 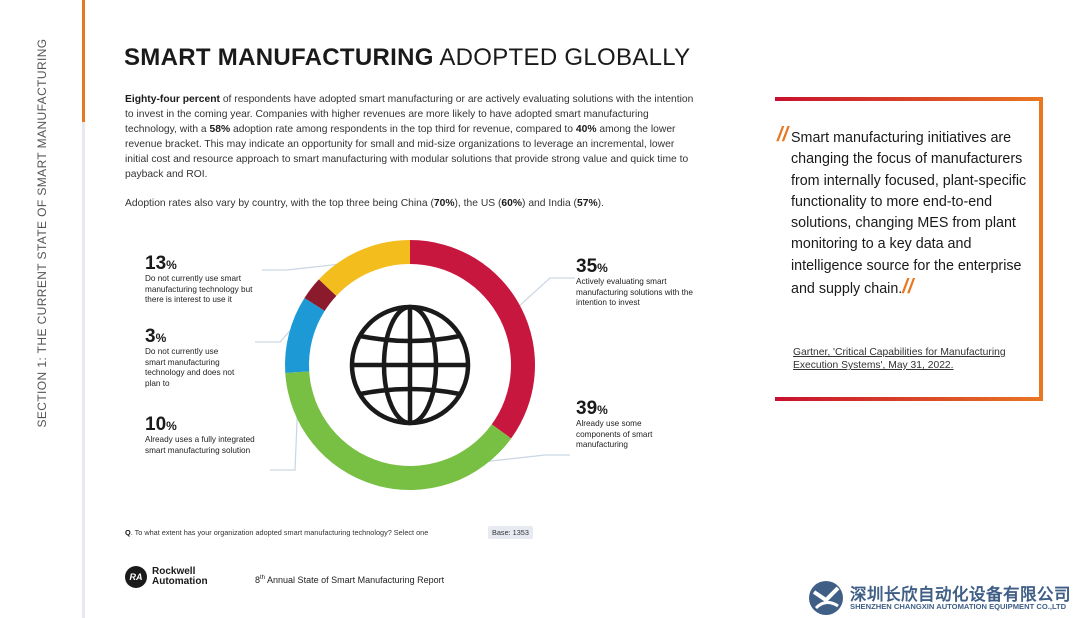 What do you see at coordinates (592, 266) in the screenshot?
I see `callout-pct: 35%` at bounding box center [592, 266].